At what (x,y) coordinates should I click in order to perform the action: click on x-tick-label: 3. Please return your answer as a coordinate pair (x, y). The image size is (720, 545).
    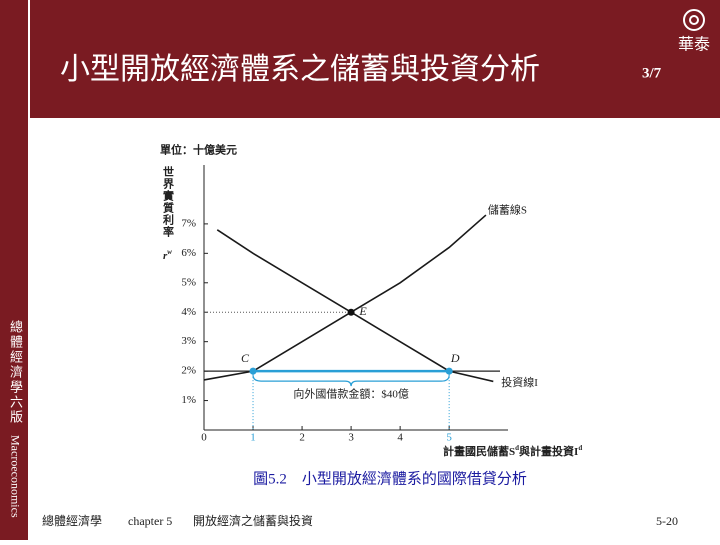
    Looking at the image, I should click on (351, 438).